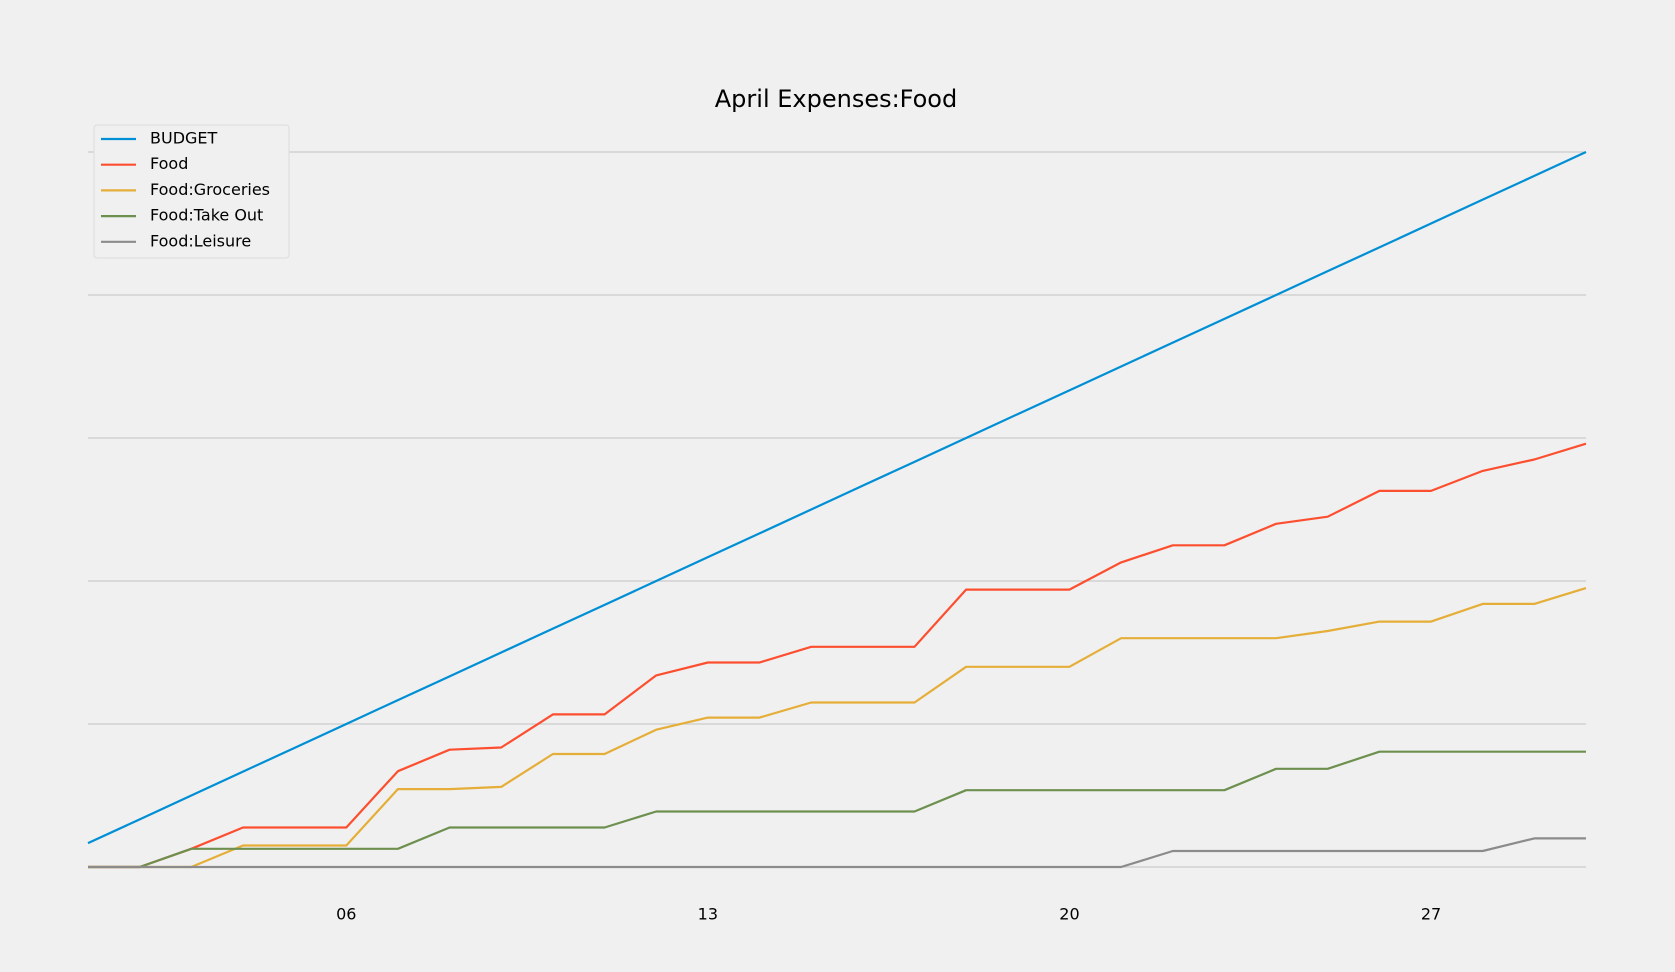  What do you see at coordinates (1431, 914) in the screenshot?
I see `x-tick-label: 27` at bounding box center [1431, 914].